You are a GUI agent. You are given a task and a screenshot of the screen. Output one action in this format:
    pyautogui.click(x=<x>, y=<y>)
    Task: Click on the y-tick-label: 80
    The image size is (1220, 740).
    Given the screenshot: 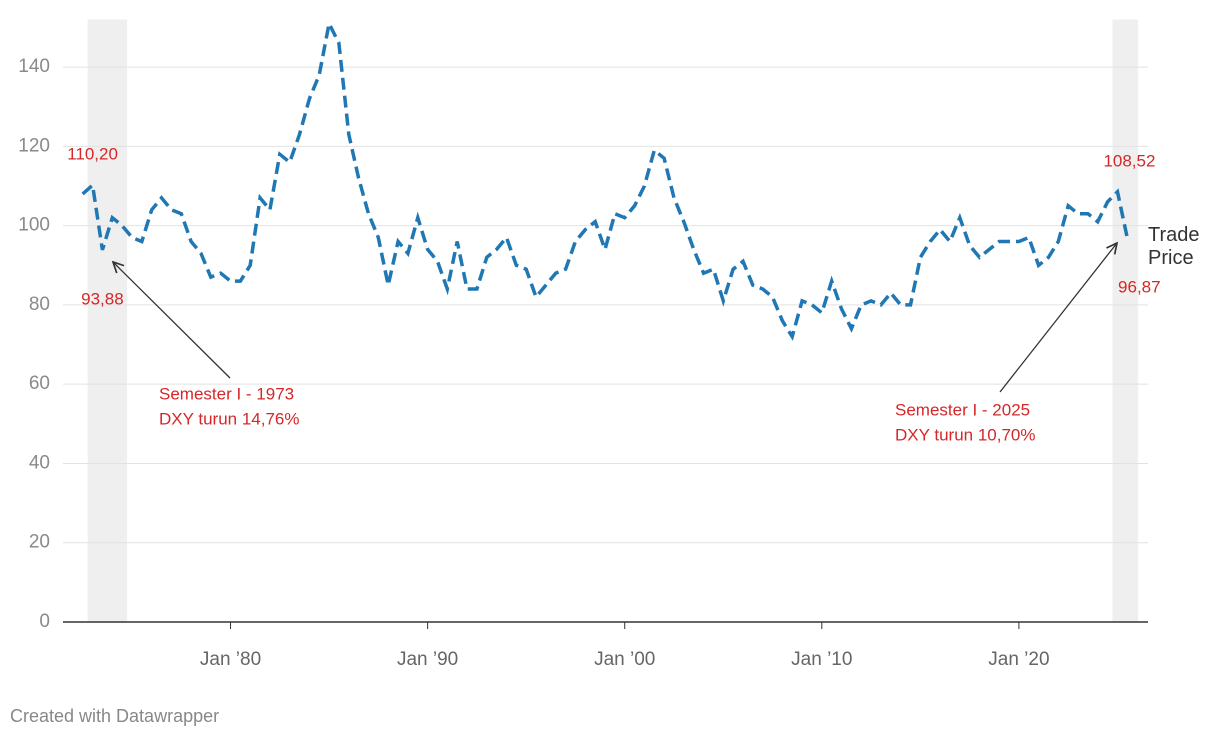 What is the action you would take?
    pyautogui.click(x=39, y=304)
    